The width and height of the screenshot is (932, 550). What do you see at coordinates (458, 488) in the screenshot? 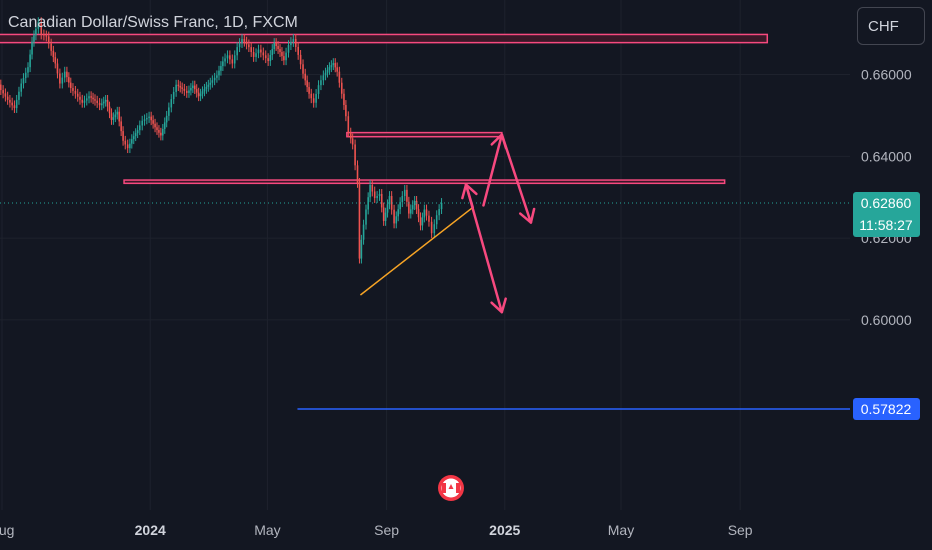
I see `canada-flag-icon-band-right` at bounding box center [458, 488].